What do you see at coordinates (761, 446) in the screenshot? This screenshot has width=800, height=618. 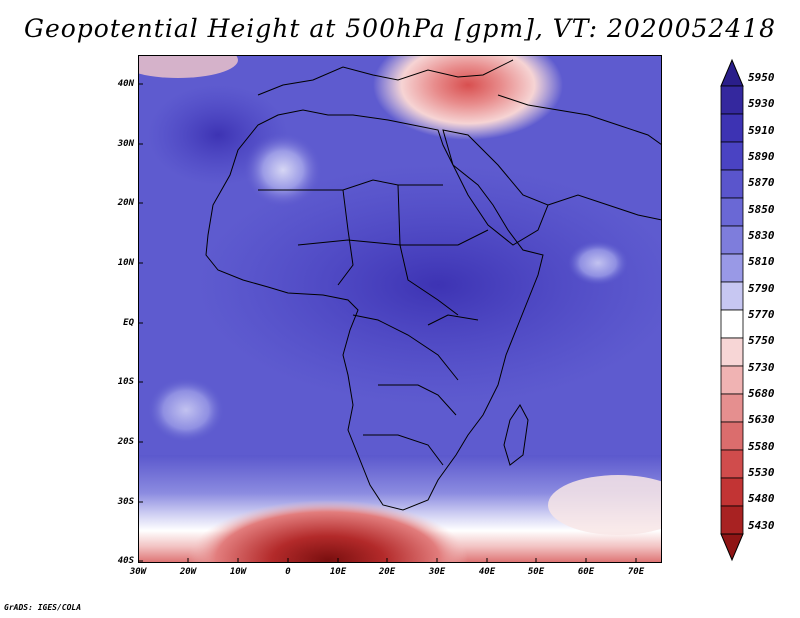 I see `colorbar-level-label: 5580` at bounding box center [761, 446].